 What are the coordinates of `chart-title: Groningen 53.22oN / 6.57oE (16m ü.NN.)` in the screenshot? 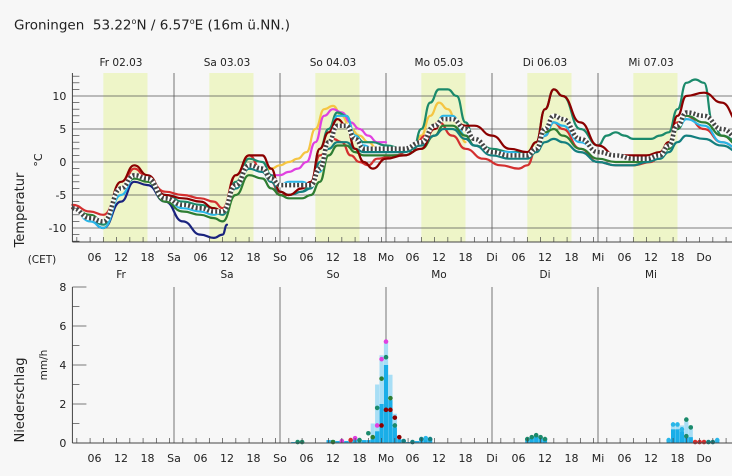 It's located at (152, 25).